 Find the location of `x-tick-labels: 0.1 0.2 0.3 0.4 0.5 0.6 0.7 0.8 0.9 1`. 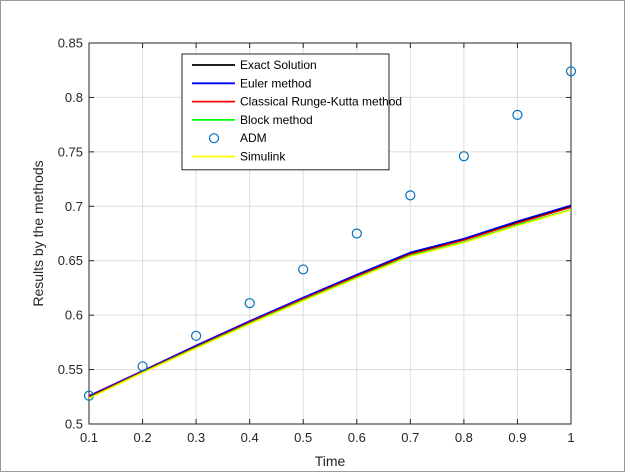

x-tick-labels: 0.1 0.2 0.3 0.4 0.5 0.6 0.7 0.8 0.9 1 is located at coordinates (327, 437).